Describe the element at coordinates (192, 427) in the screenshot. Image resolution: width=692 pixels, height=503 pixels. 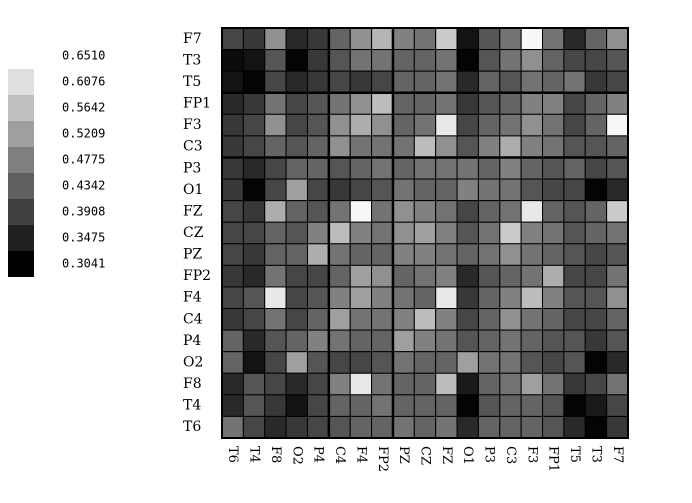
I see `row-label: T6` at that location.